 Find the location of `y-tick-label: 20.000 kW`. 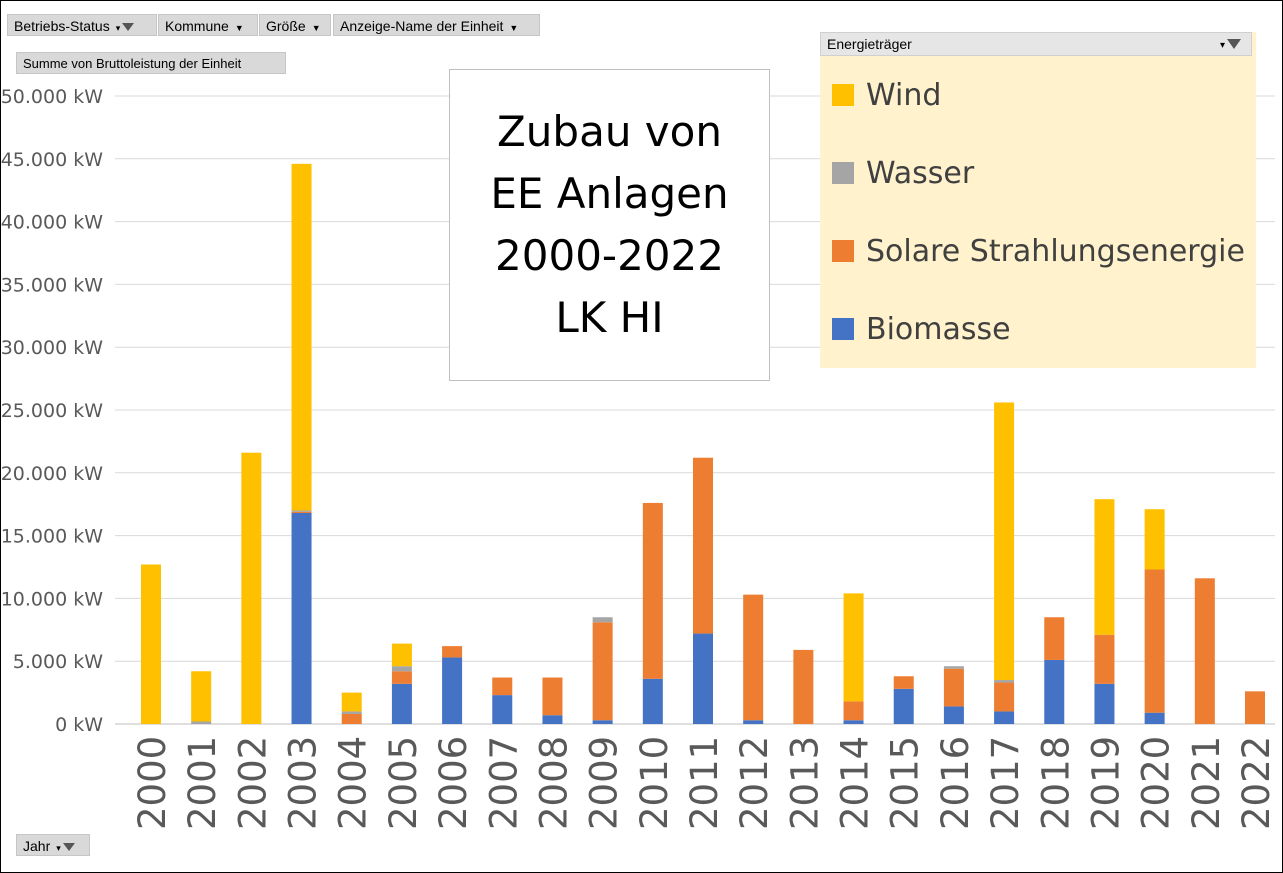

y-tick-label: 20.000 kW is located at coordinates (52, 474).